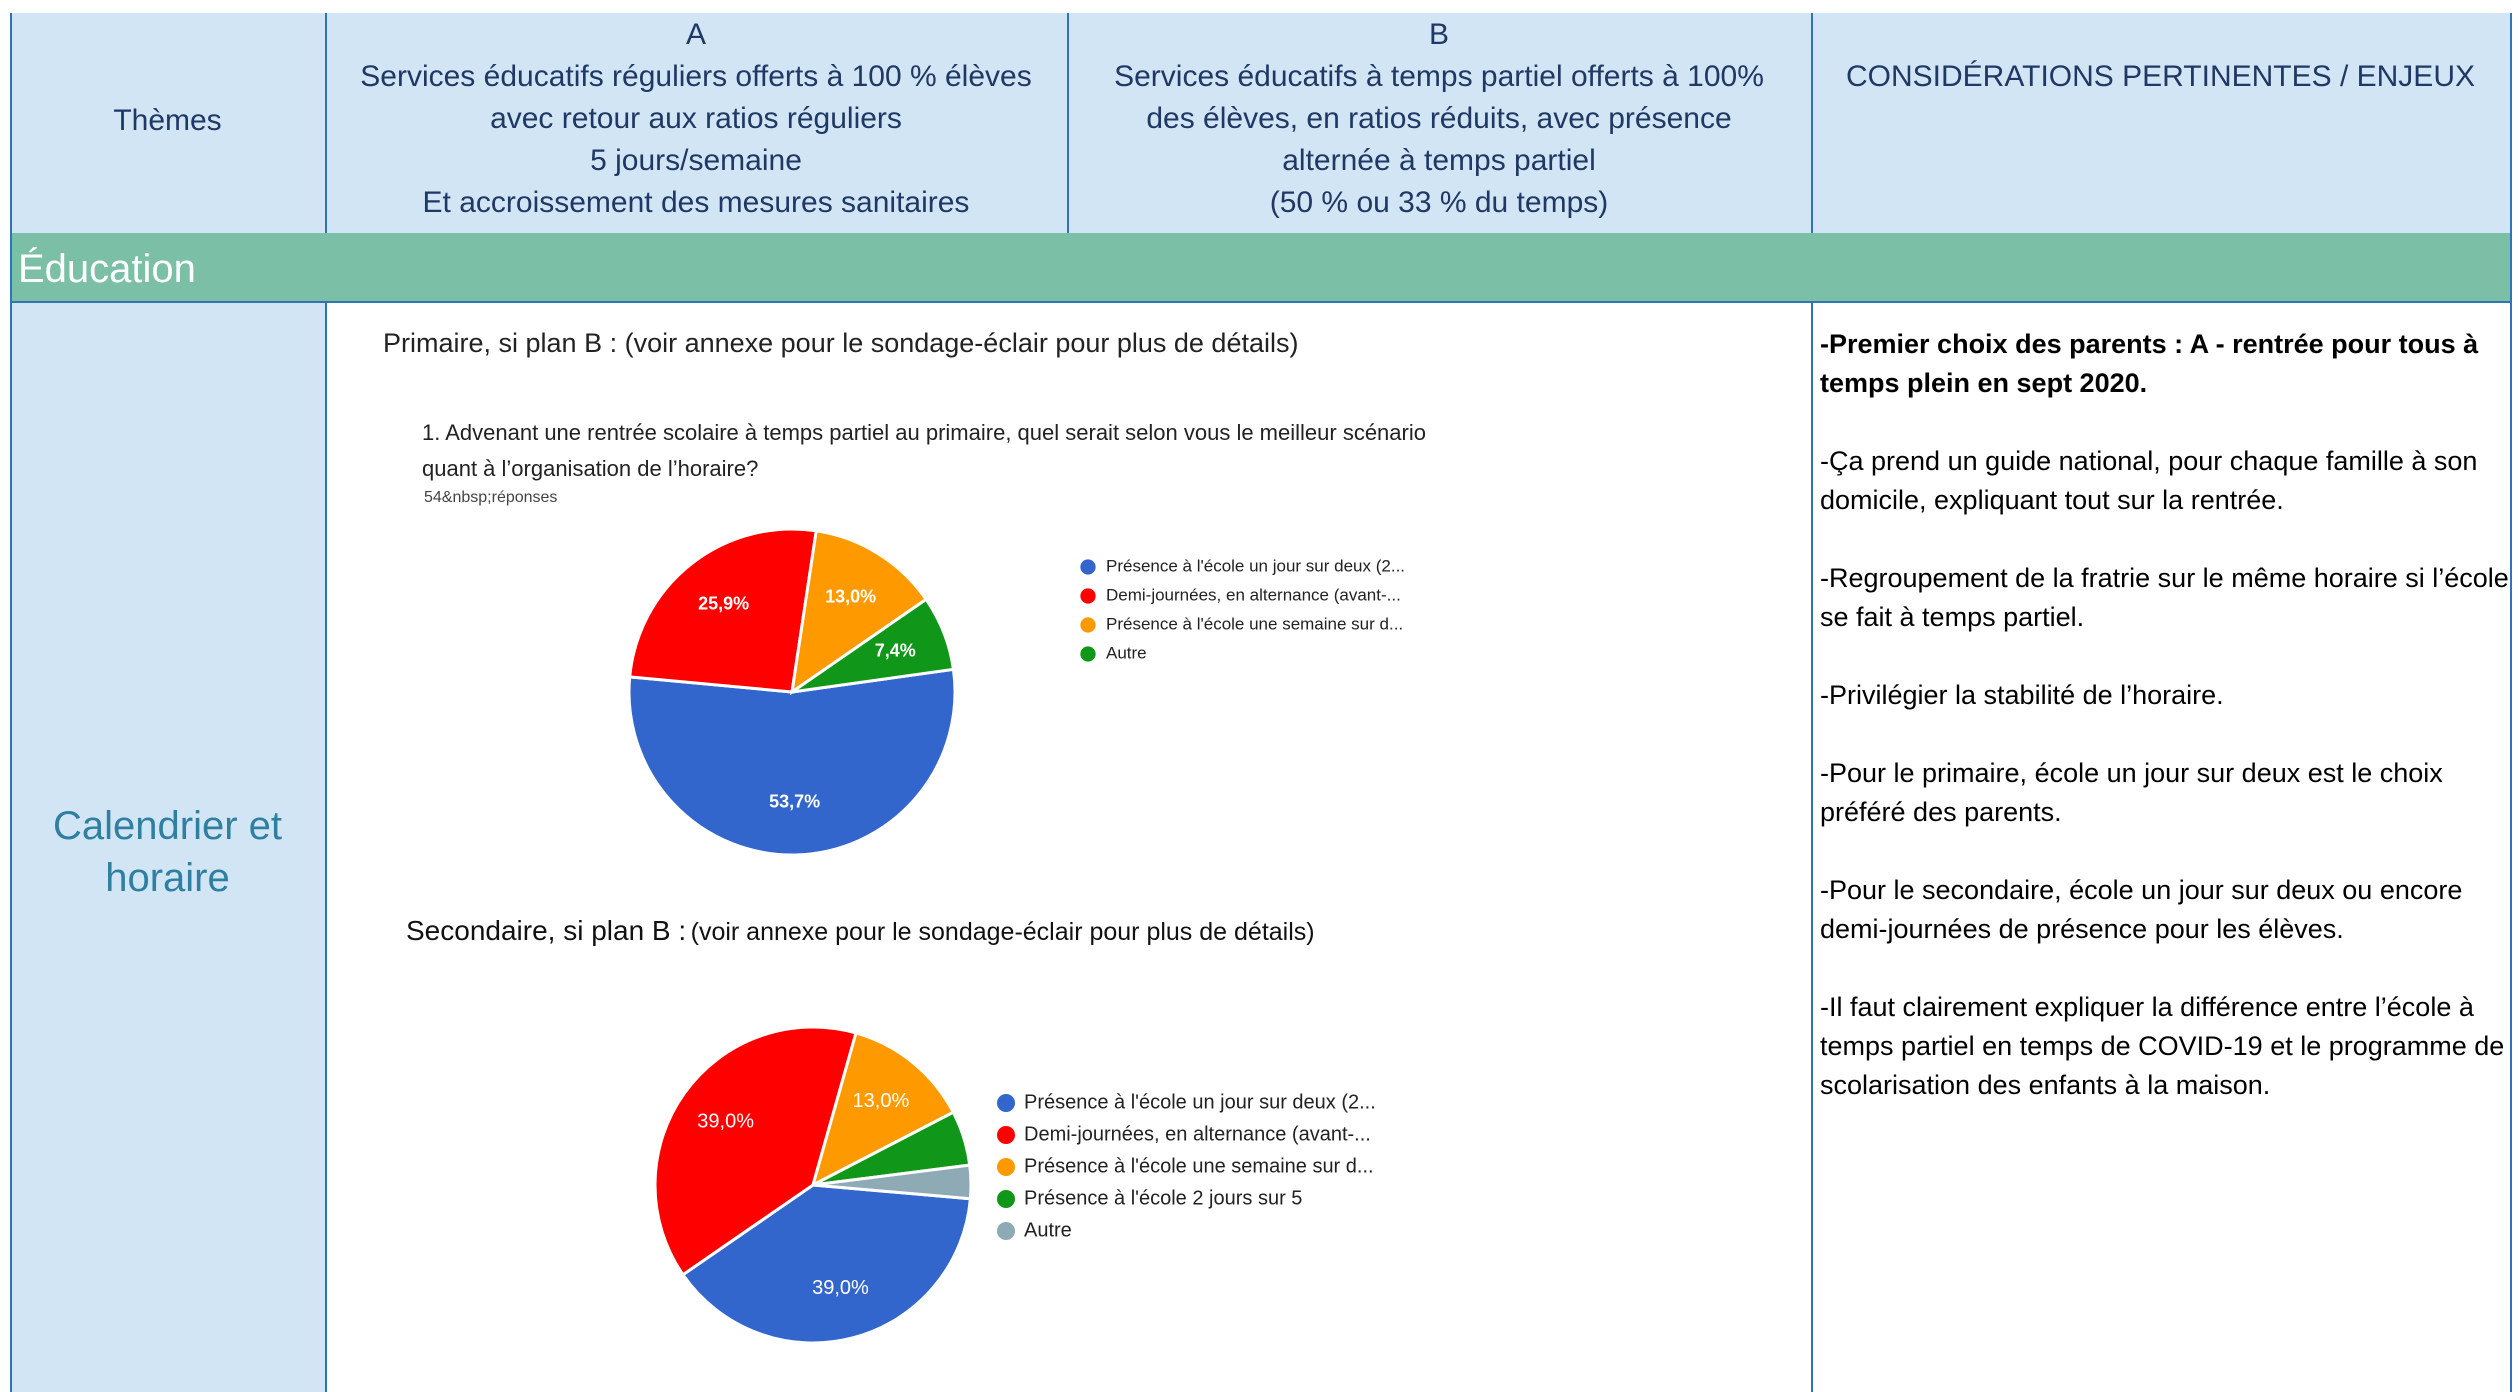  What do you see at coordinates (696, 160) in the screenshot?
I see `header-line: 5 jours/semaine` at bounding box center [696, 160].